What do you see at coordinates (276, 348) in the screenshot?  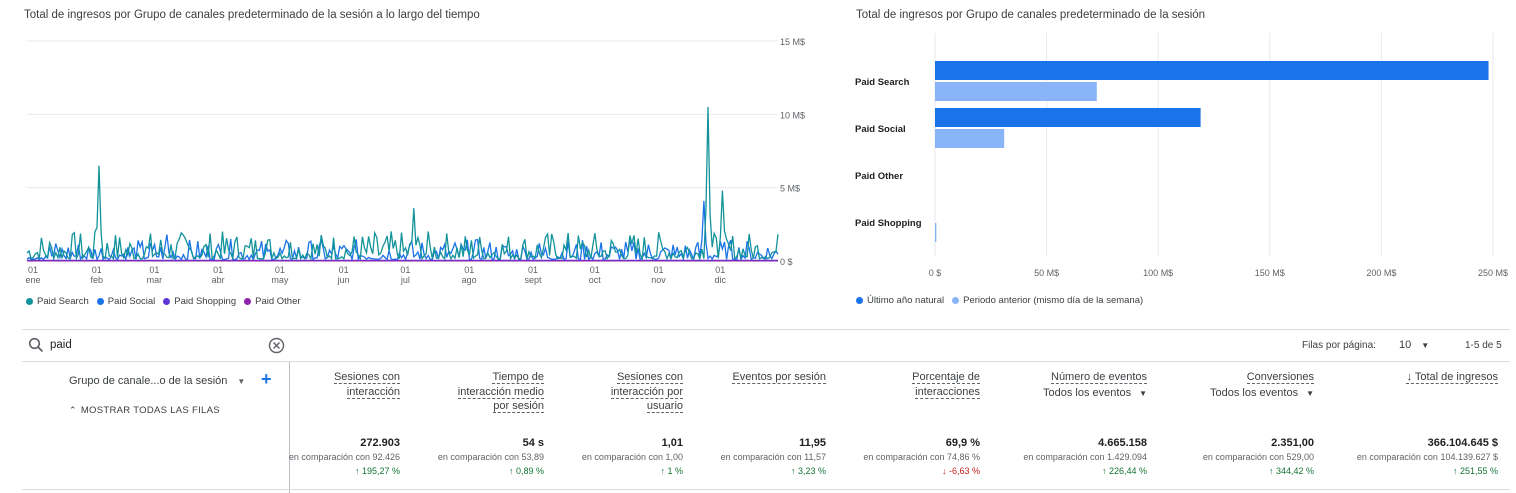 I see `clear-search-icon` at bounding box center [276, 348].